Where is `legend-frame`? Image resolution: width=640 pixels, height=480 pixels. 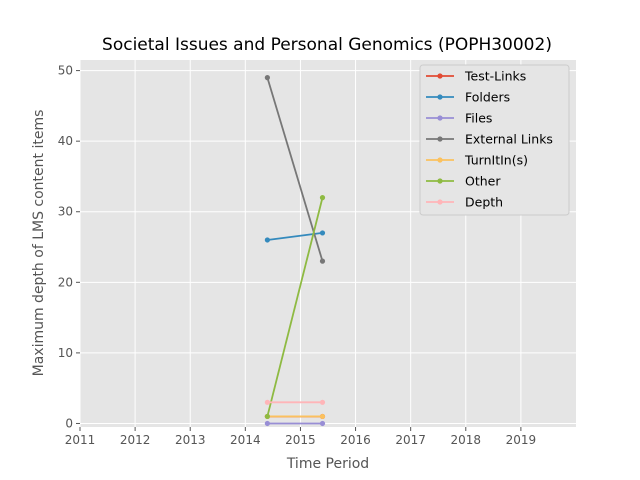
legend-frame is located at coordinates (494, 140).